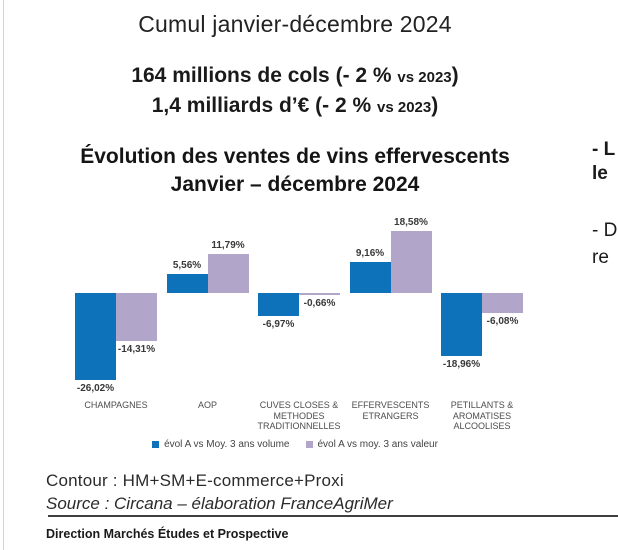 The height and width of the screenshot is (550, 618). I want to click on bar-value-label: -0,66%, so click(319, 304).